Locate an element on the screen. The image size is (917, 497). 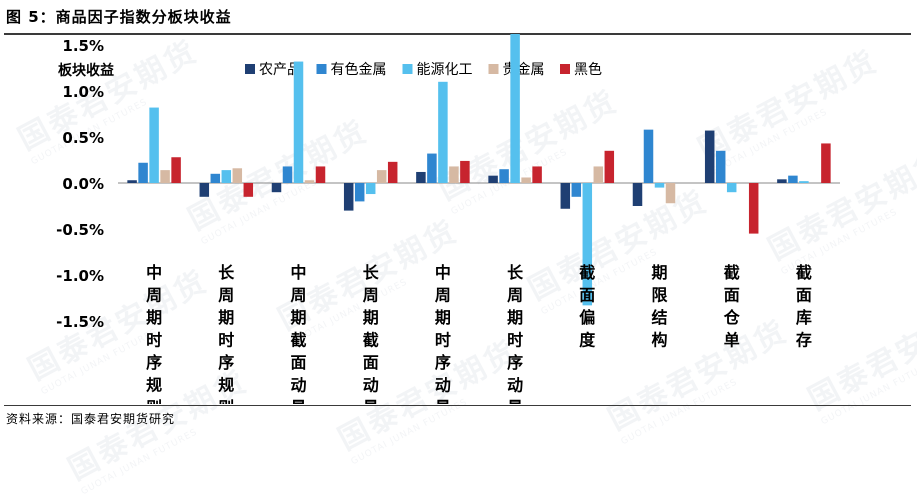
y-tick-label: 1.5% is located at coordinates (83, 46).